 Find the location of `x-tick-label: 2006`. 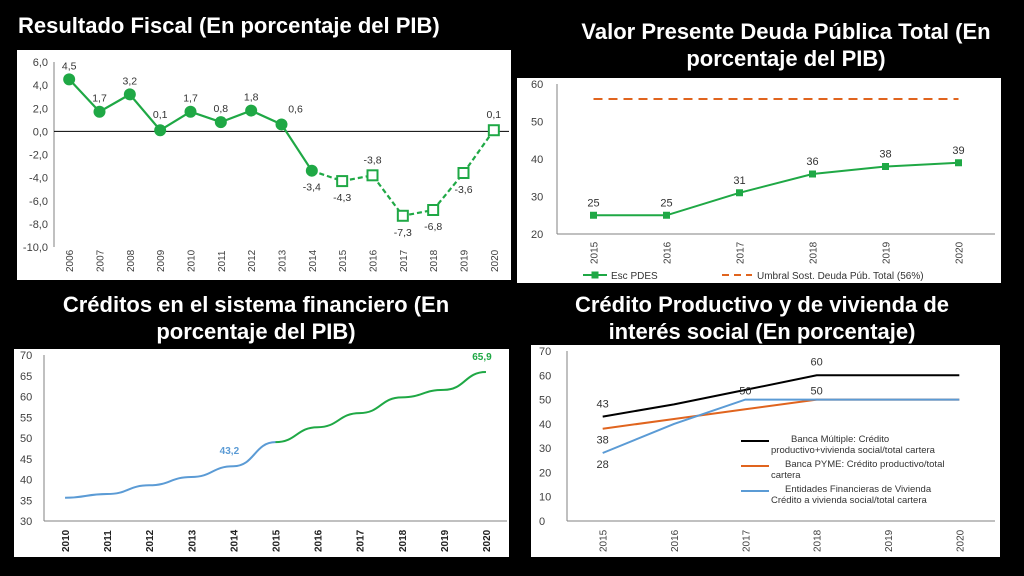

x-tick-label: 2006 is located at coordinates (70, 260).